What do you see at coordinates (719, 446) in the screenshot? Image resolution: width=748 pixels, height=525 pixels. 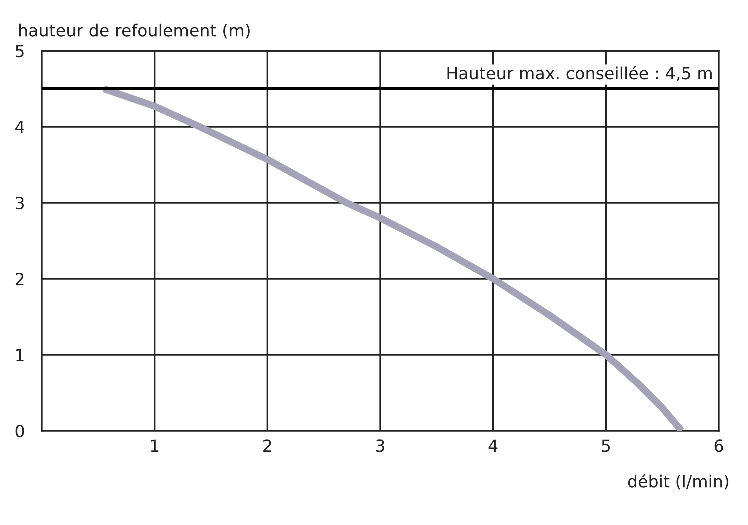 I see `x-tick-label: 6` at bounding box center [719, 446].